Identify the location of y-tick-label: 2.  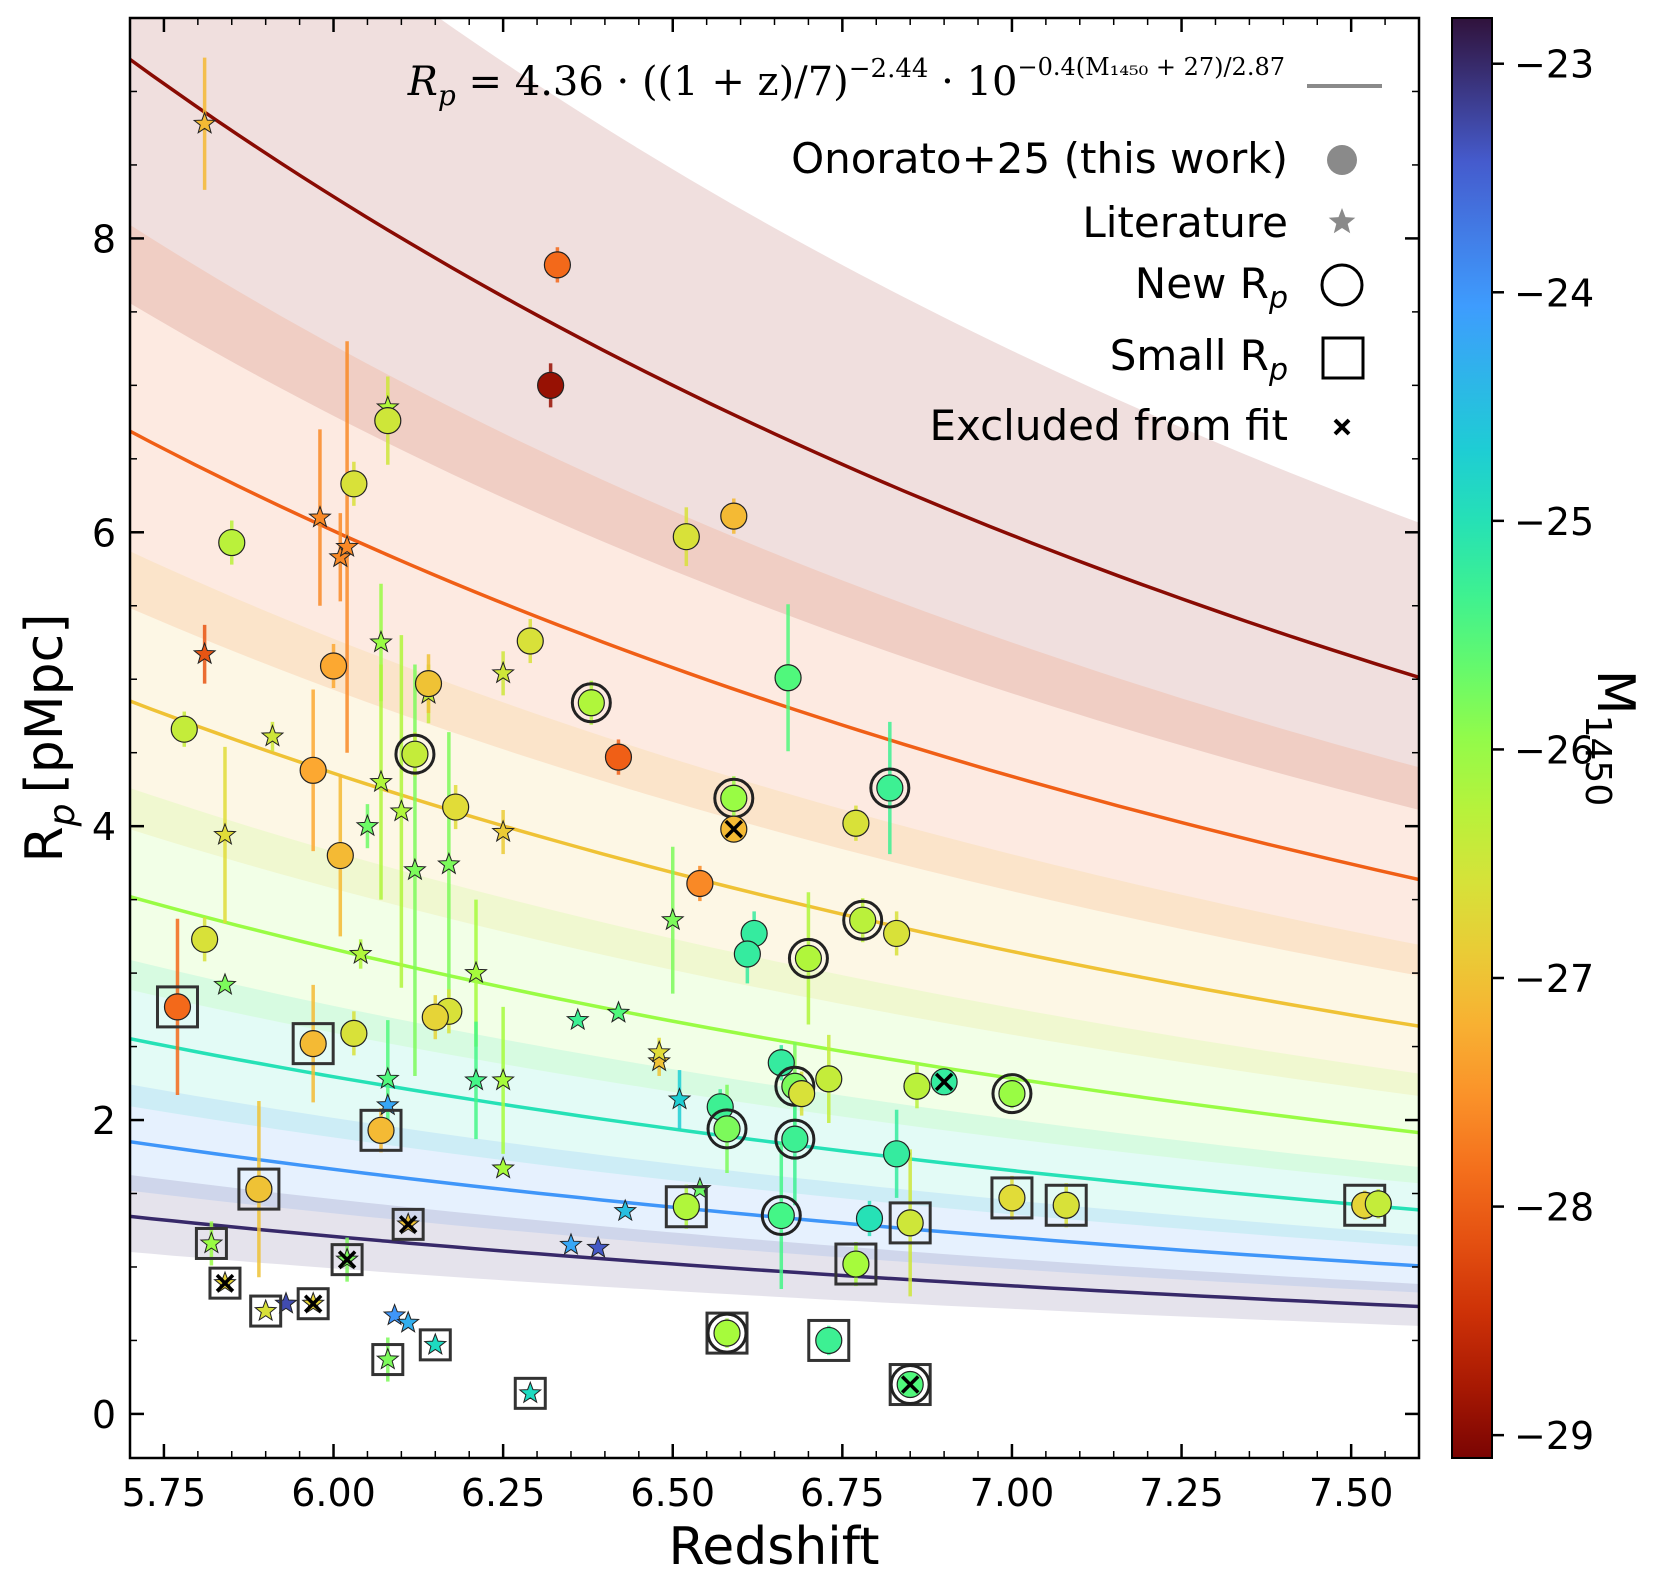
(104, 1121).